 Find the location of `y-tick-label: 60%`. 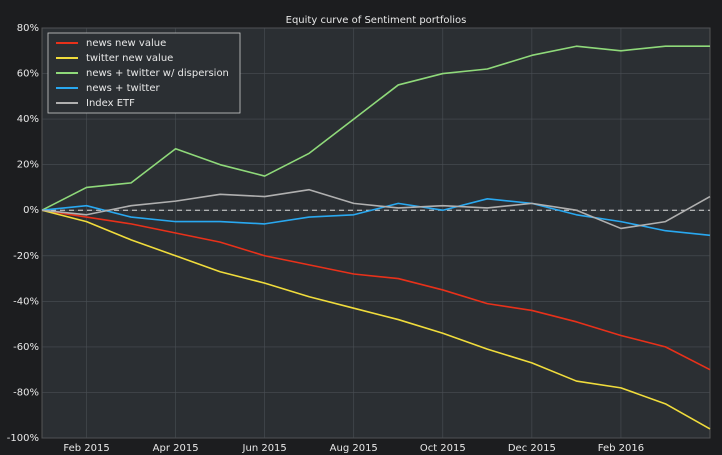

y-tick-label: 60% is located at coordinates (28, 74).